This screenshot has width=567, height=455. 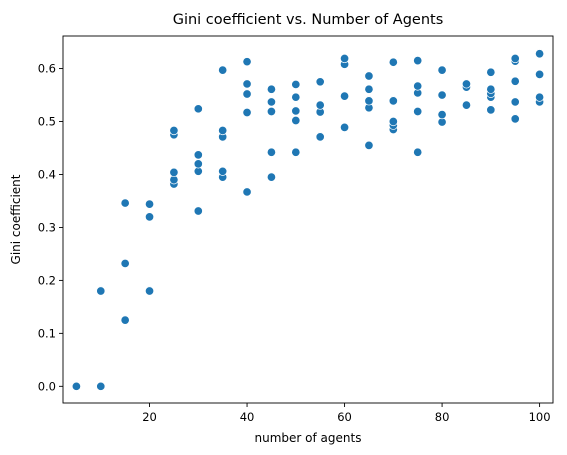 I want to click on x-tick-label: 100, so click(x=540, y=417).